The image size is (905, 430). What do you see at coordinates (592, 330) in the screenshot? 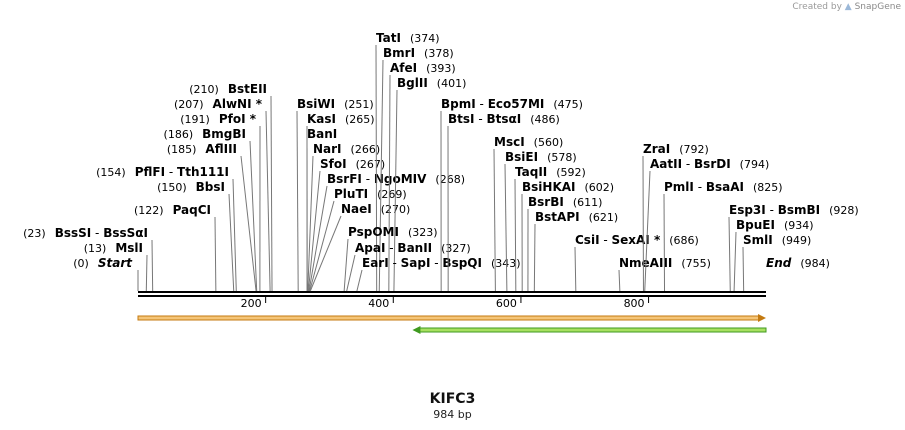
I see `feature-2-bar` at bounding box center [592, 330].